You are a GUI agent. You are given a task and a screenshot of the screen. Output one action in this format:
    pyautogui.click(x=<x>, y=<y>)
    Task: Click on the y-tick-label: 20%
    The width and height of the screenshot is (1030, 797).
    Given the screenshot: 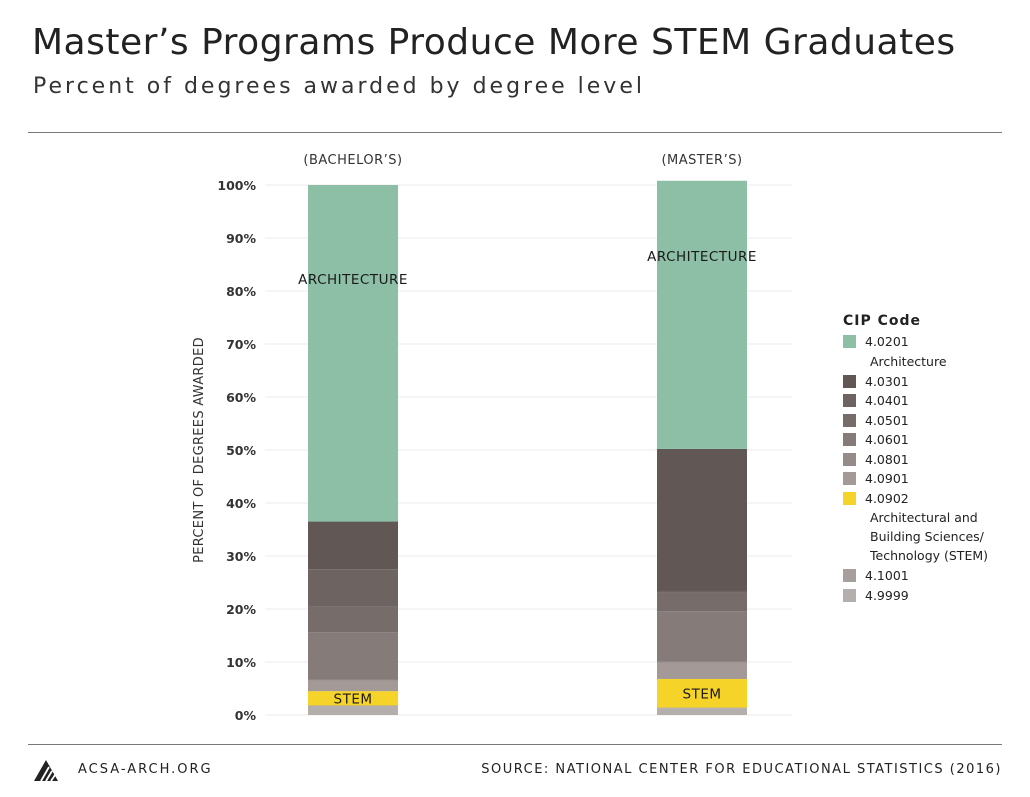 What is the action you would take?
    pyautogui.click(x=241, y=609)
    